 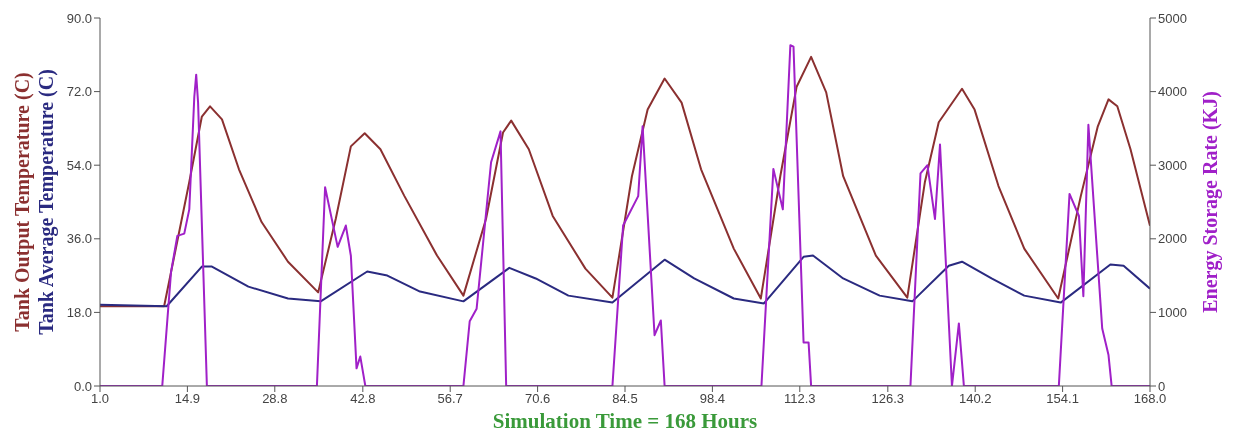 I want to click on y-tick-label: 72.0, so click(x=79, y=92).